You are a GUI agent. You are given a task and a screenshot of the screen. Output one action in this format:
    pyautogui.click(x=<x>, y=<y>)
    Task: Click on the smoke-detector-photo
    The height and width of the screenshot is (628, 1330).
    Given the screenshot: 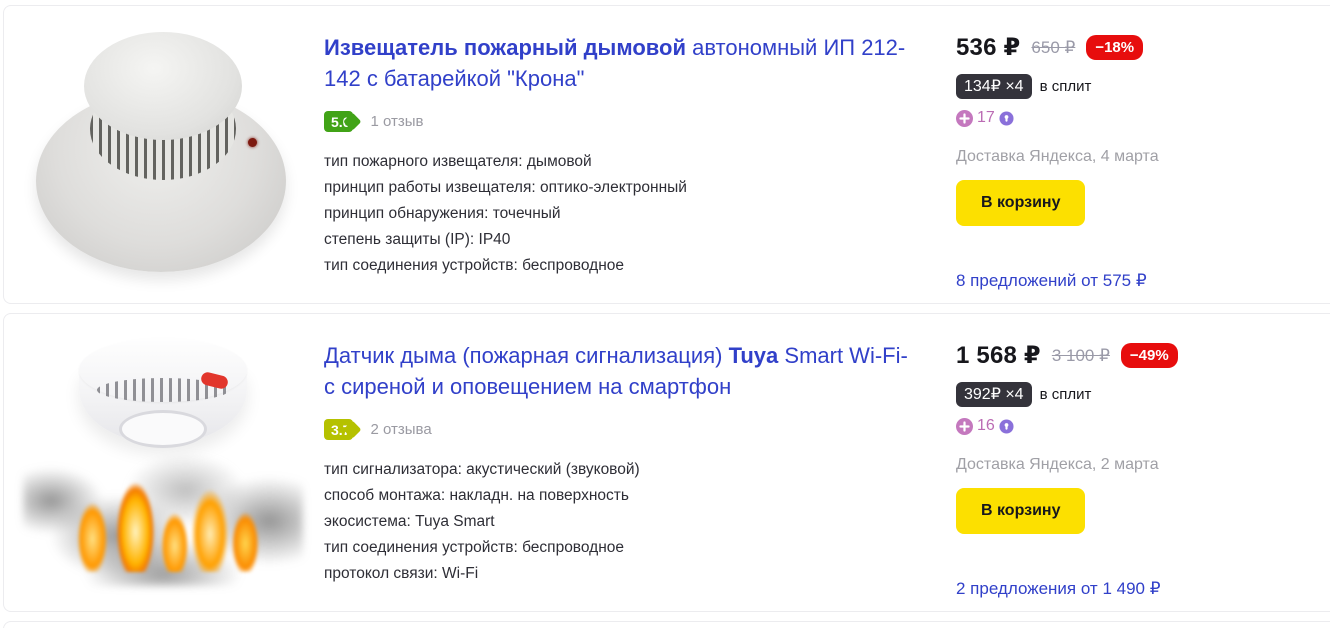 What is the action you would take?
    pyautogui.click(x=163, y=154)
    